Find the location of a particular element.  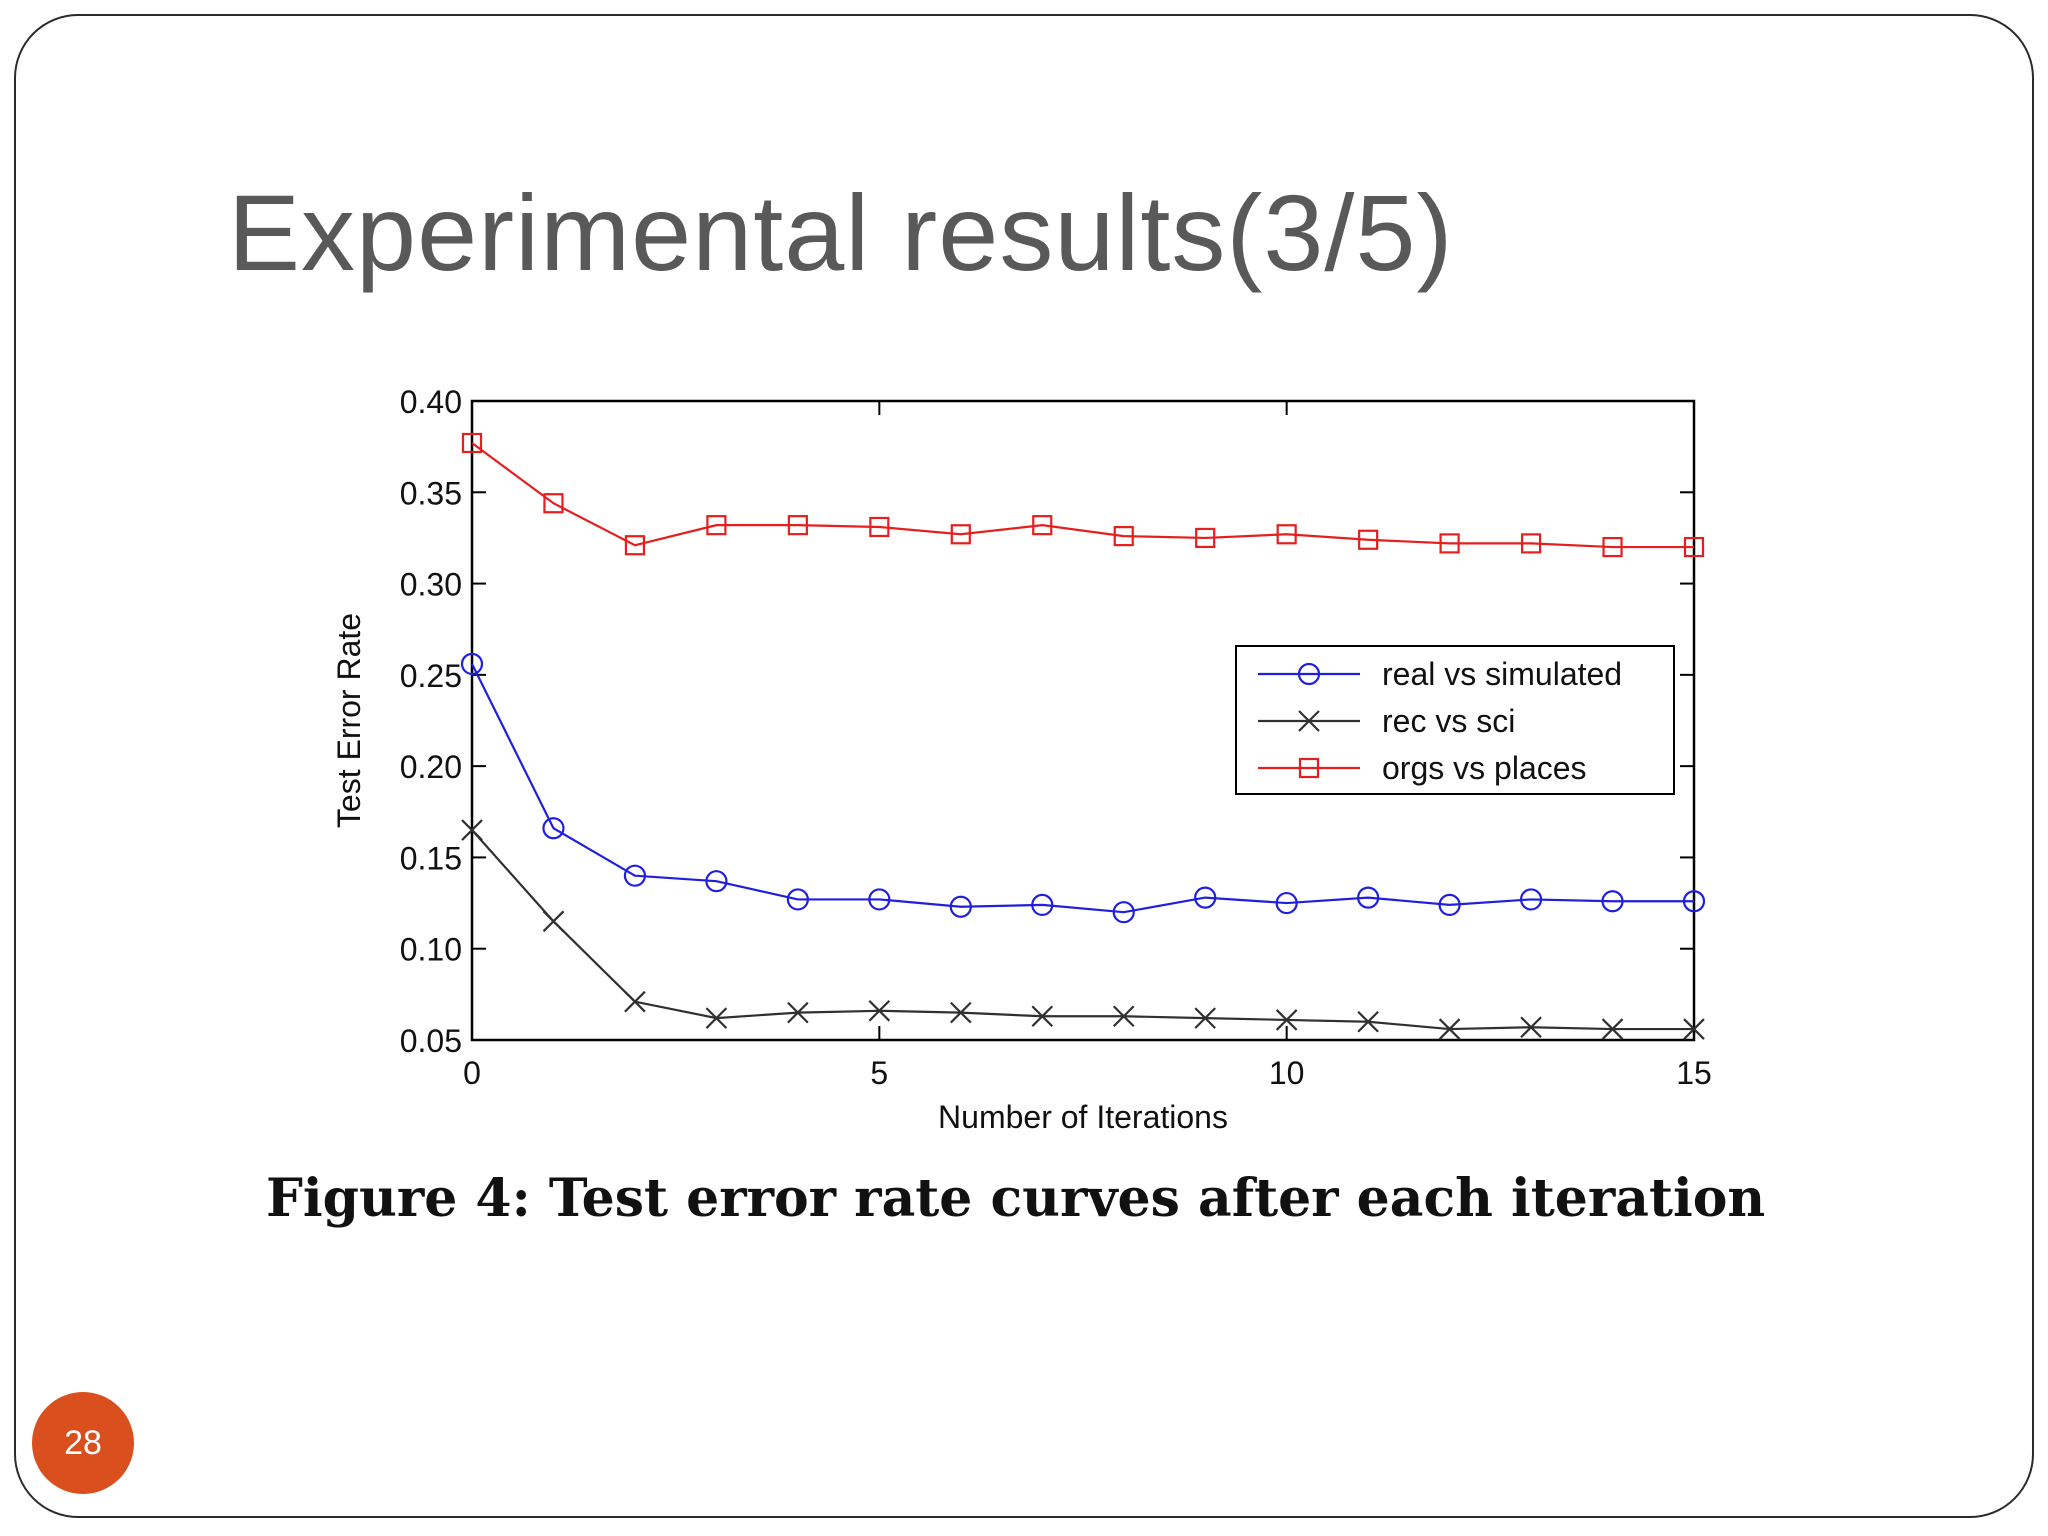

y-tick-label: 0.20 is located at coordinates (431, 767).